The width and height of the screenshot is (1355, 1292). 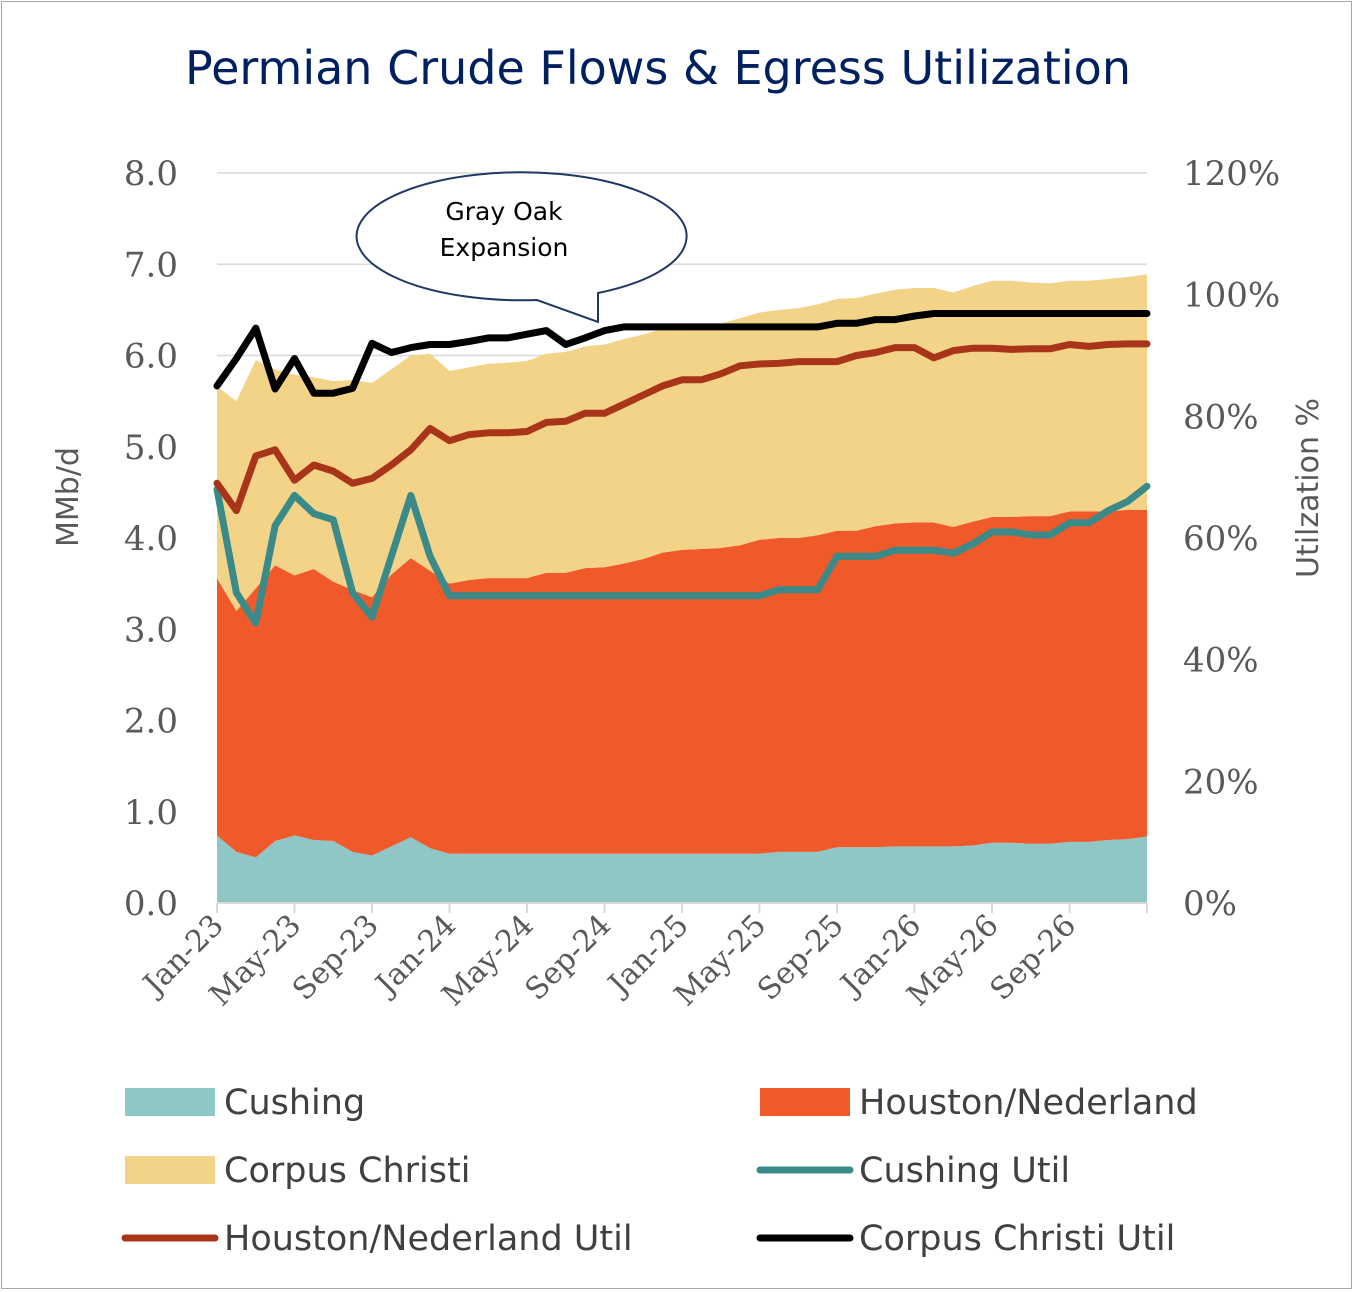 What do you see at coordinates (151, 357) in the screenshot?
I see `y-tick-label: 6.0` at bounding box center [151, 357].